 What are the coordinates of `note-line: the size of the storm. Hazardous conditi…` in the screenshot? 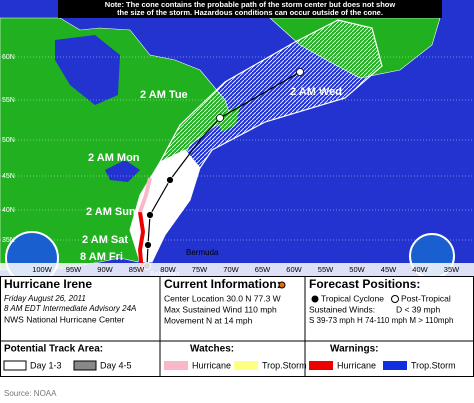 It's located at (250, 12).